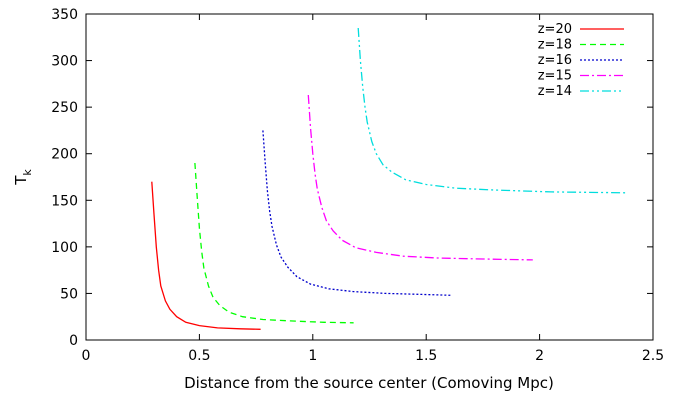 The image size is (675, 394). Describe the element at coordinates (64, 155) in the screenshot. I see `y-tick-label: 200` at that location.